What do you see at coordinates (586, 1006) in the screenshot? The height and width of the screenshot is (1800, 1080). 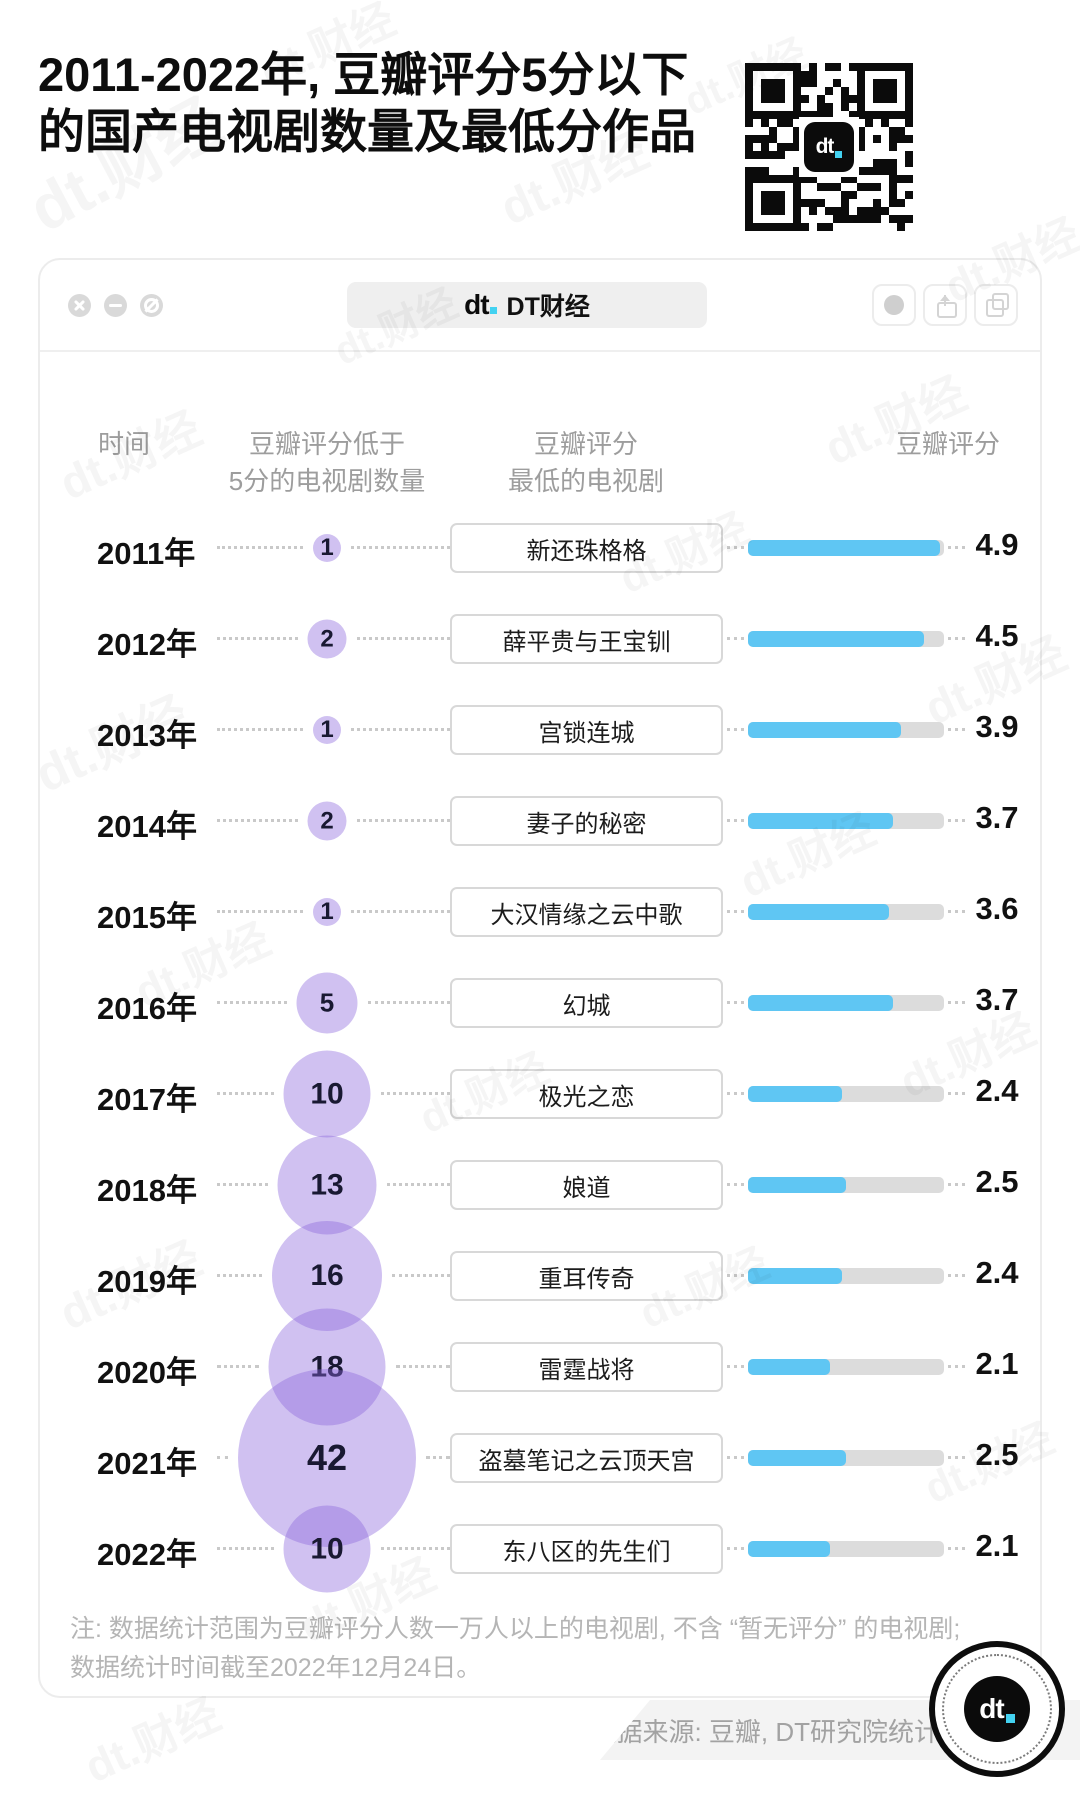 I see `drama-title: 幻城` at bounding box center [586, 1006].